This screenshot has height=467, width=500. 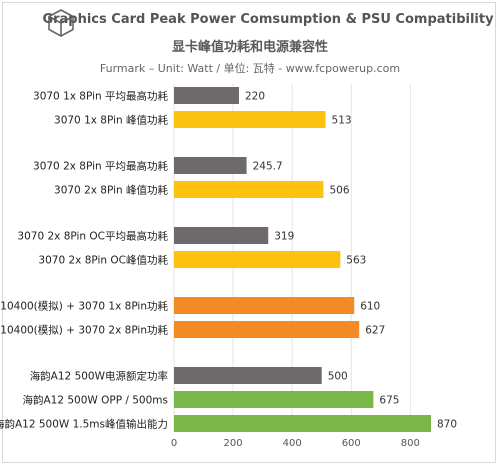 I want to click on value-label: 627, so click(x=375, y=331).